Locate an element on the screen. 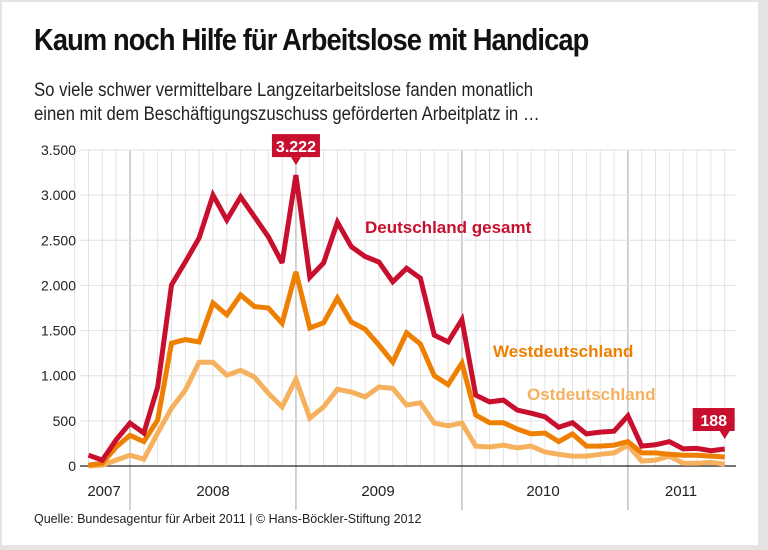  x-tick-label: 2007 is located at coordinates (103, 491).